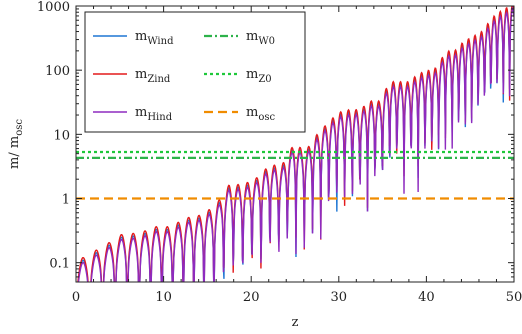 The width and height of the screenshot is (522, 334). Describe the element at coordinates (132, 76) in the screenshot. I see `legend-item-zind: mZind` at that location.